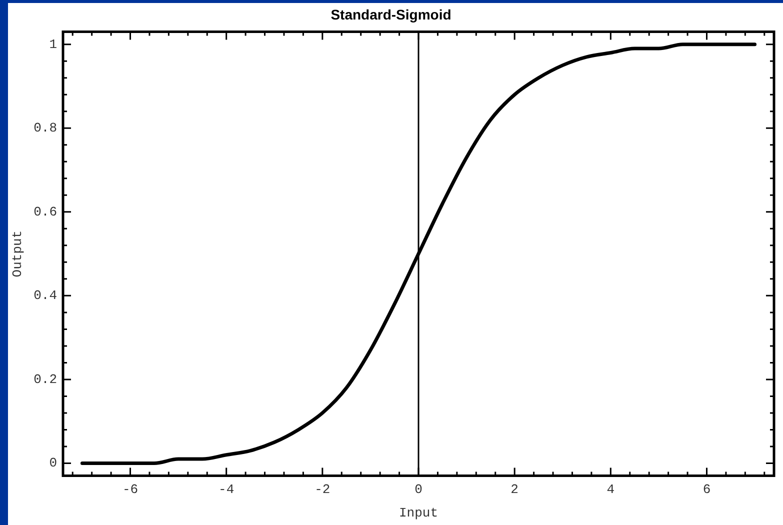 The width and height of the screenshot is (783, 525). What do you see at coordinates (418, 490) in the screenshot?
I see `x-tick-label: 0` at bounding box center [418, 490].